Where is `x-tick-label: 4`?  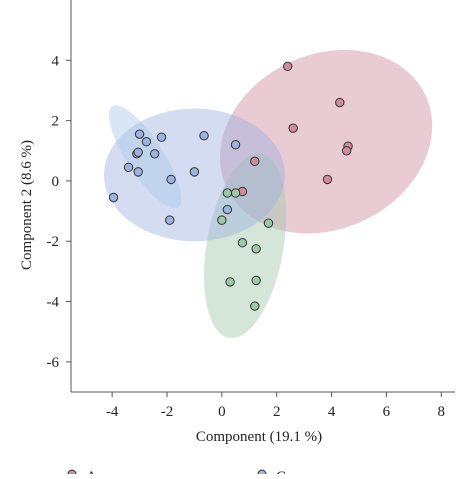
x-tick-label: 4 is located at coordinates (332, 412).